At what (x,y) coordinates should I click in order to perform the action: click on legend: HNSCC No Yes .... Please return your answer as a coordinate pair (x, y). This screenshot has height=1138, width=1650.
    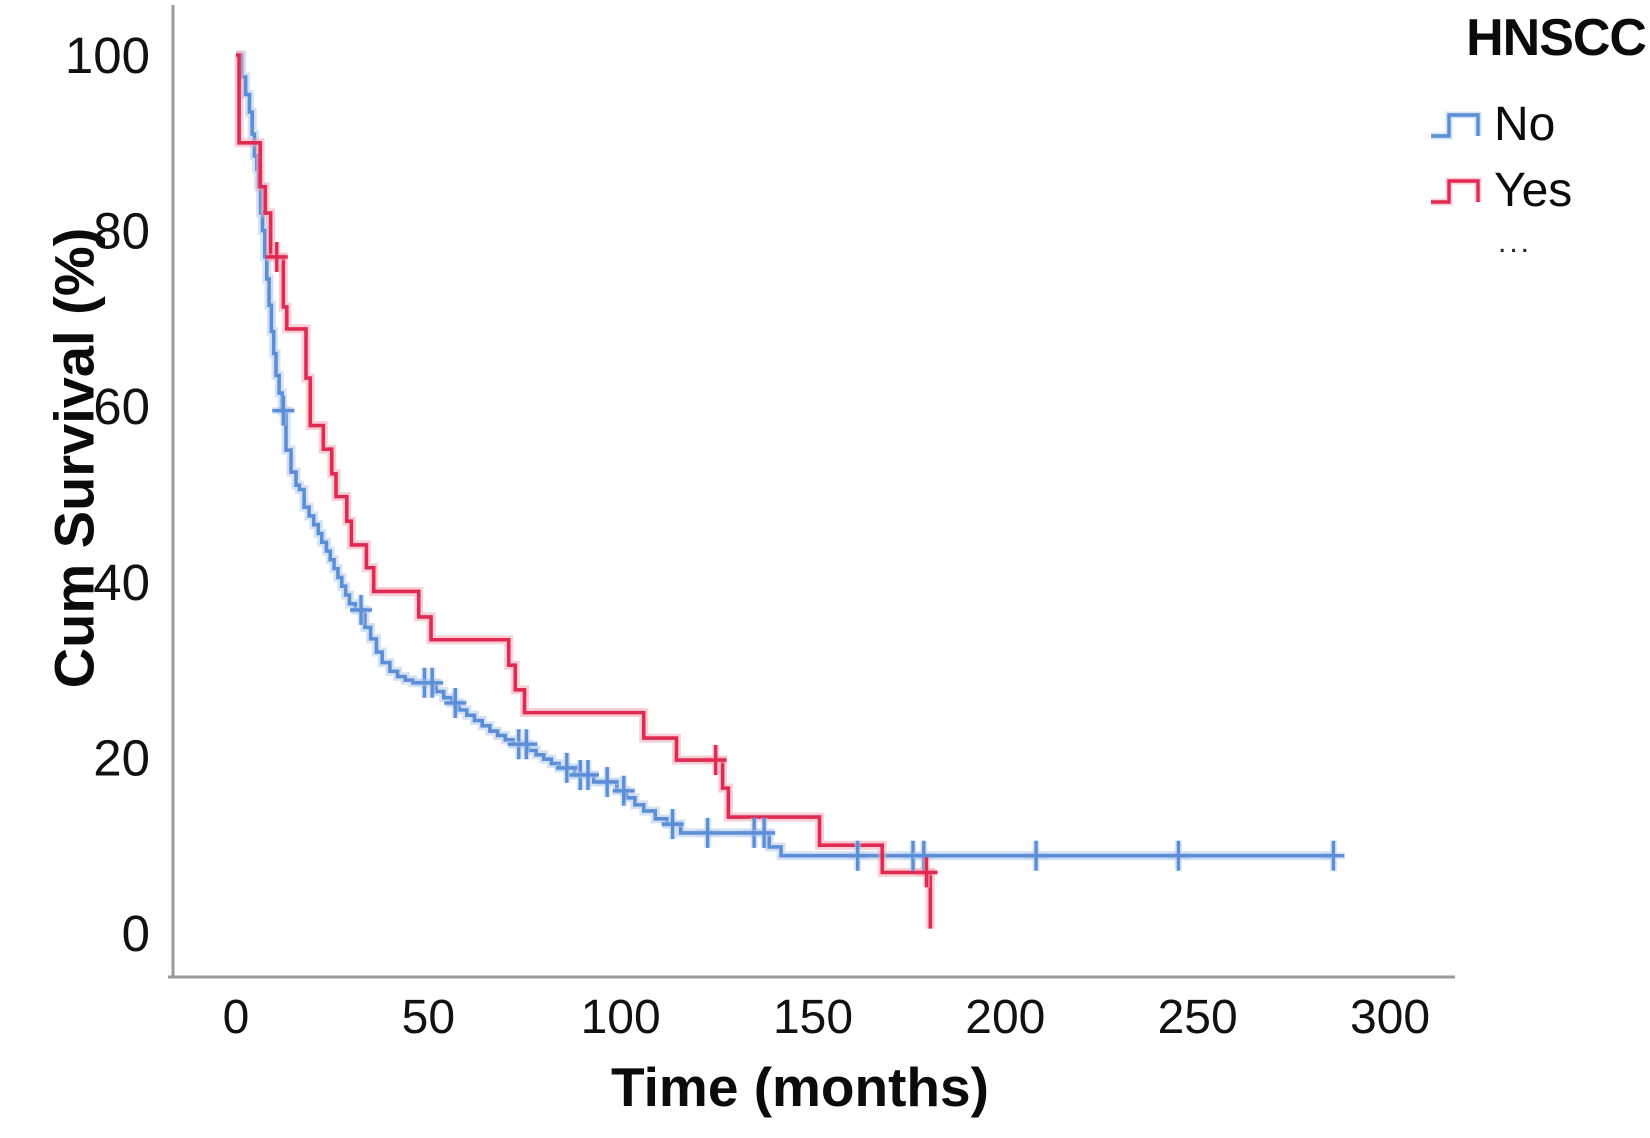
    Looking at the image, I should click on (1520, 133).